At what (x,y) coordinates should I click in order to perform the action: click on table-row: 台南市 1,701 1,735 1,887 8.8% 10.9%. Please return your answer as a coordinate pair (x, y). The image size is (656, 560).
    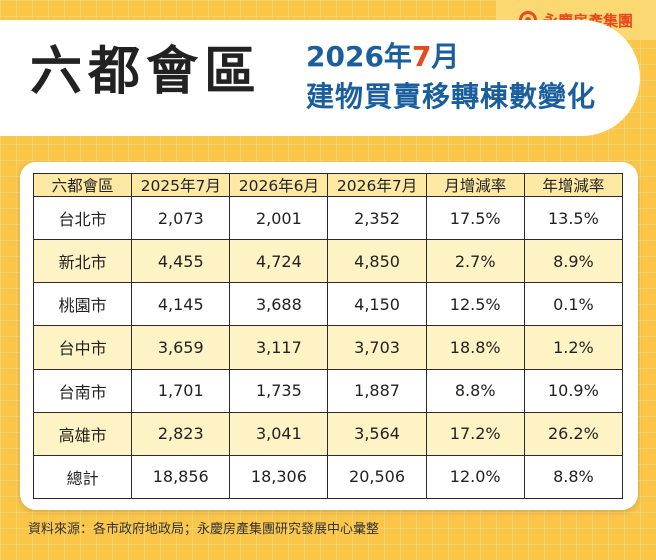
    Looking at the image, I should click on (328, 390).